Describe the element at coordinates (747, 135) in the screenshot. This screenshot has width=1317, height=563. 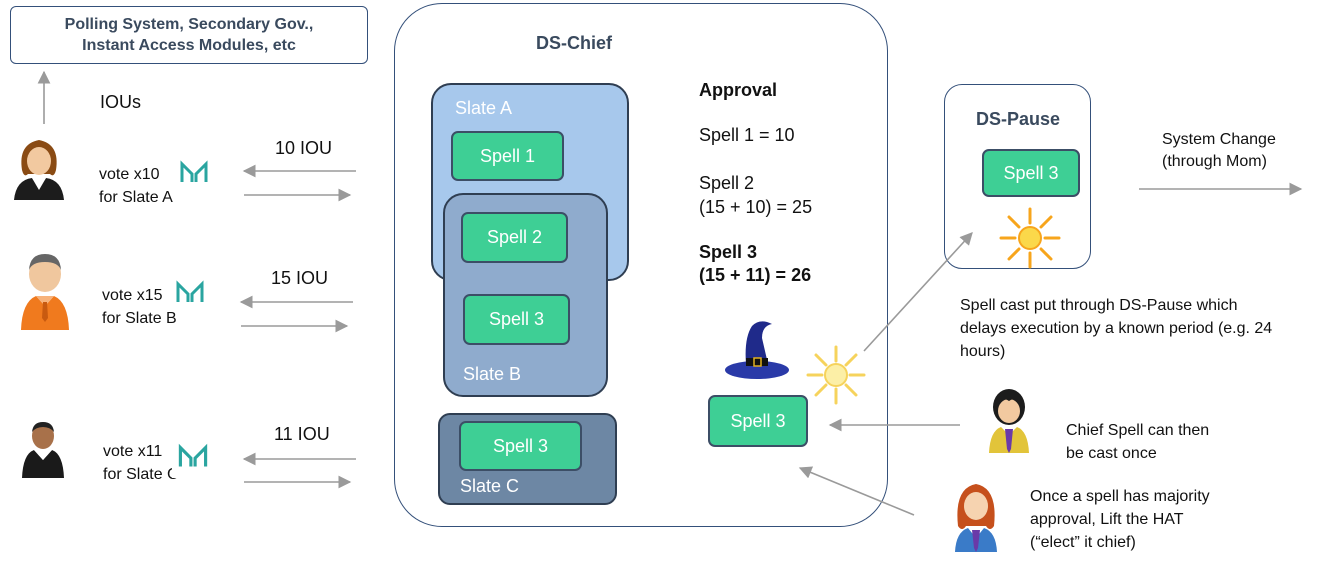
I see `approval-spell-1: Spell 1 = 10` at that location.